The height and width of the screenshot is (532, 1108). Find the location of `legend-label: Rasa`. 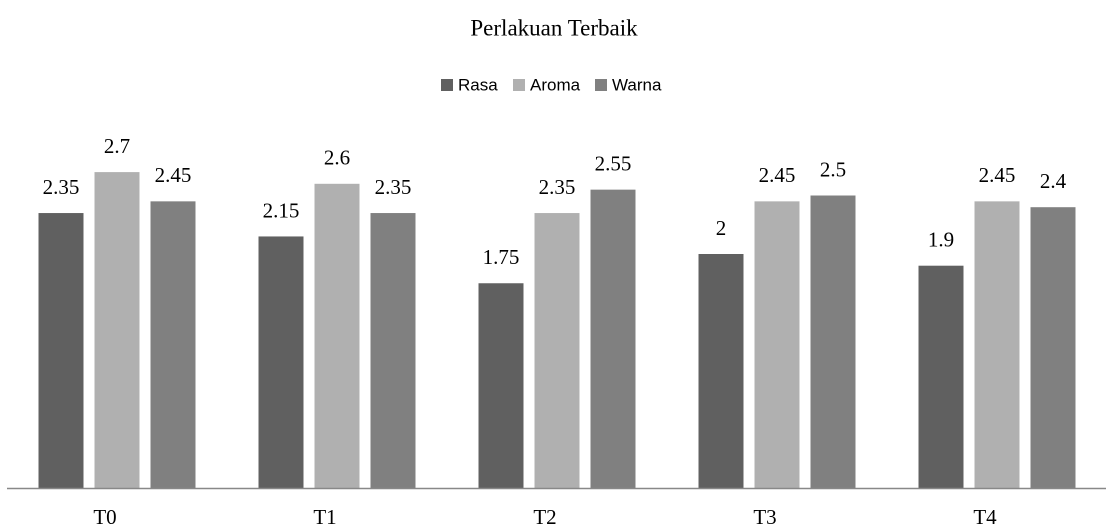

legend-label: Rasa is located at coordinates (478, 84).